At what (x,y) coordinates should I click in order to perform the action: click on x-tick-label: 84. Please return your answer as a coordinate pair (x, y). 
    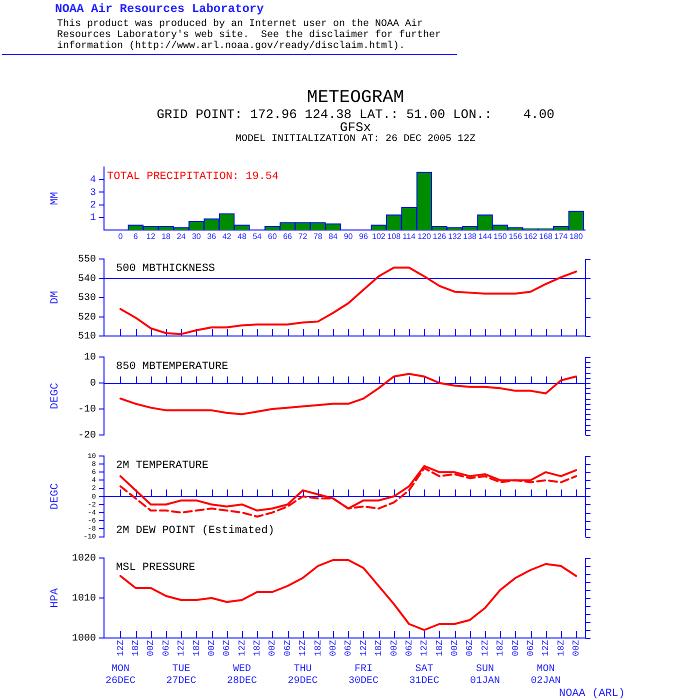
    Looking at the image, I should click on (333, 237).